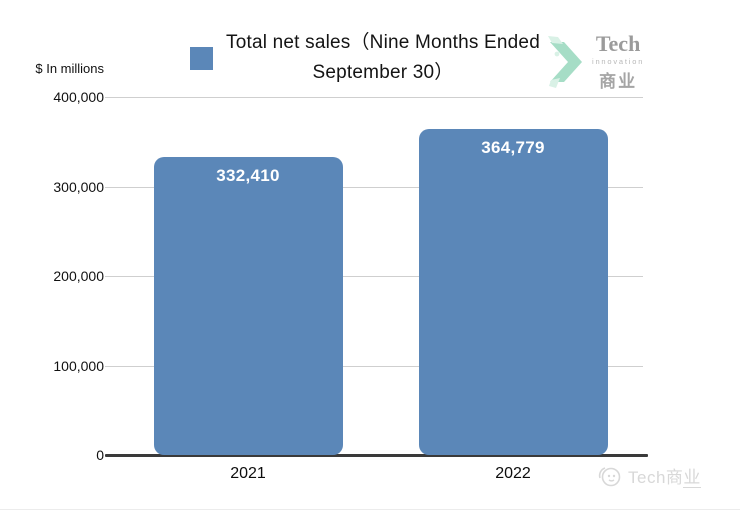 The height and width of the screenshot is (512, 740). I want to click on watermark-text: Tech商业, so click(664, 478).